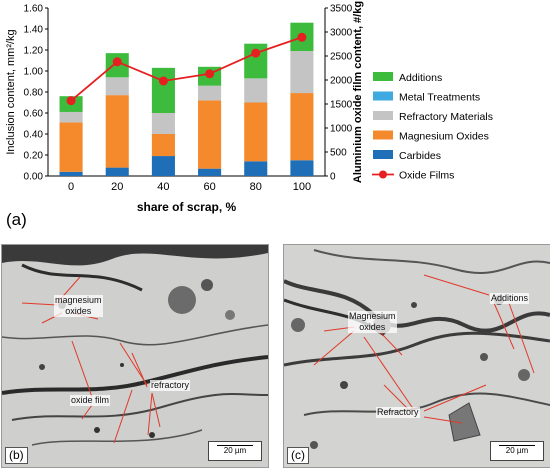 The image size is (550, 470). What do you see at coordinates (383, 154) in the screenshot?
I see `legend-swatch-carbides` at bounding box center [383, 154].